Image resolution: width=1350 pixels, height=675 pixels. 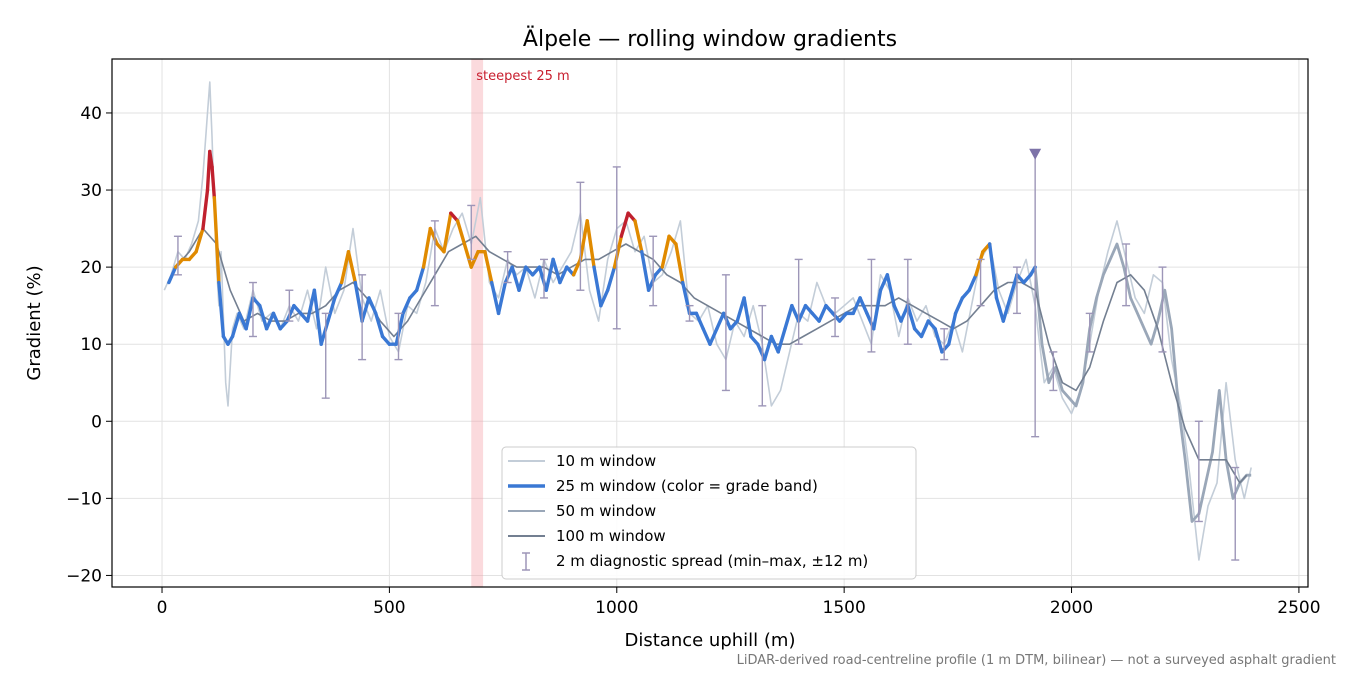 I want to click on series-50m-line, so click(x=1142, y=382).